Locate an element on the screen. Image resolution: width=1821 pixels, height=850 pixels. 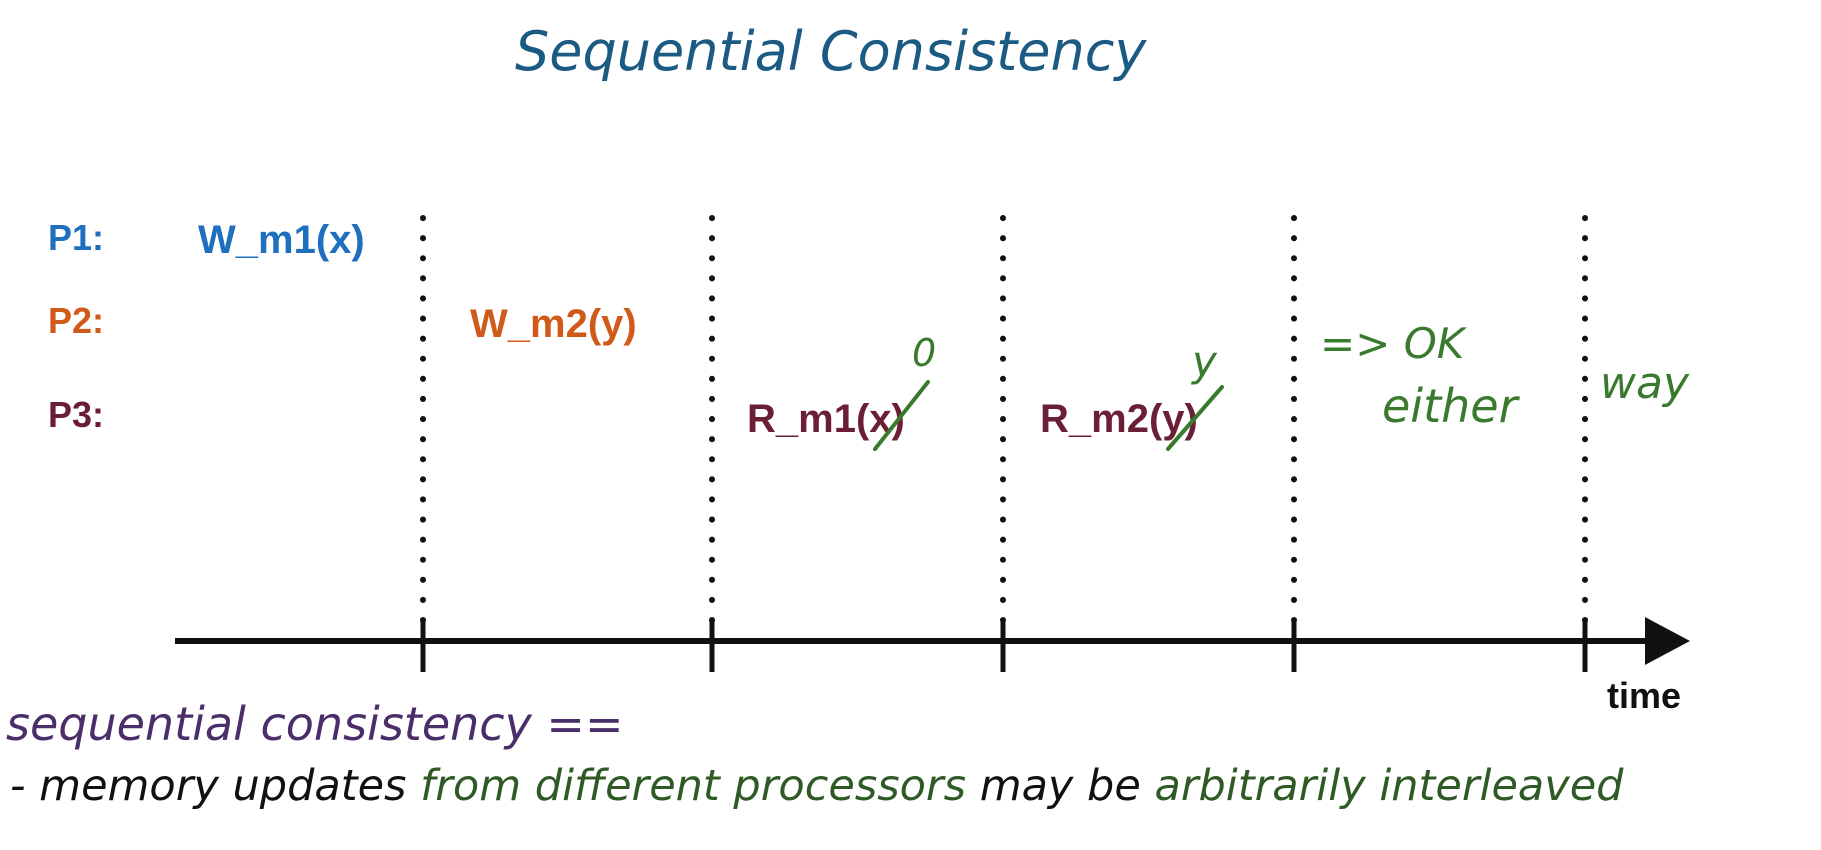
p3-read2-strike is located at coordinates (1195, 418).